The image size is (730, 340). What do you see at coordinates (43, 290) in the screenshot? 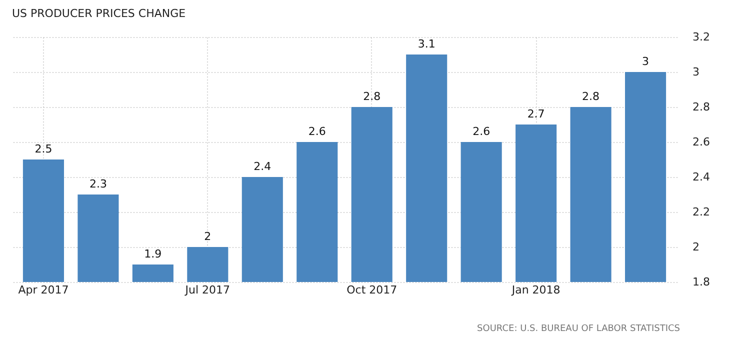
I see `x-tick-label: Apr 2017` at bounding box center [43, 290].